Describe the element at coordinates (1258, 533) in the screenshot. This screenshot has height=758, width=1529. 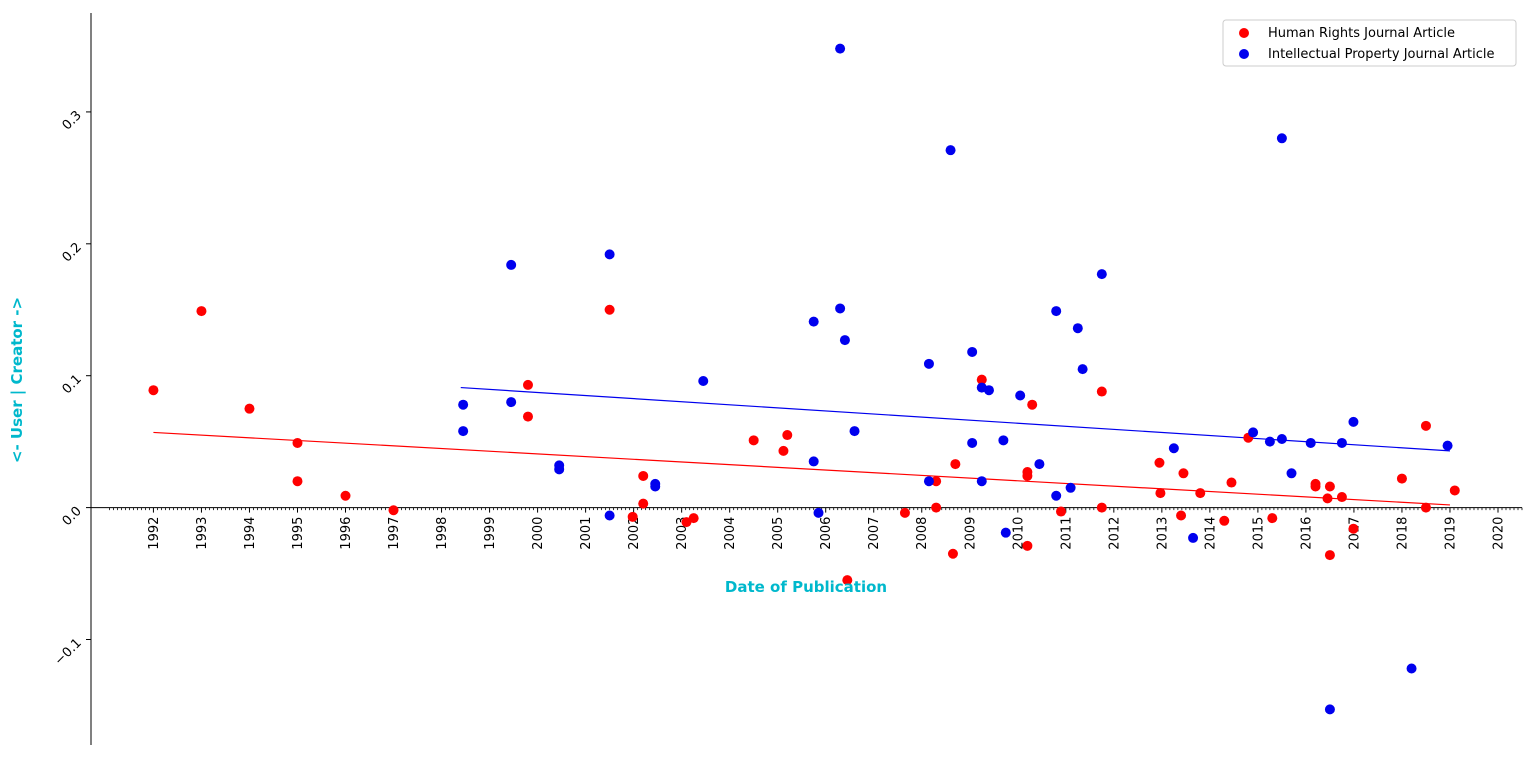
I see `x-tick-label: 2015` at that location.